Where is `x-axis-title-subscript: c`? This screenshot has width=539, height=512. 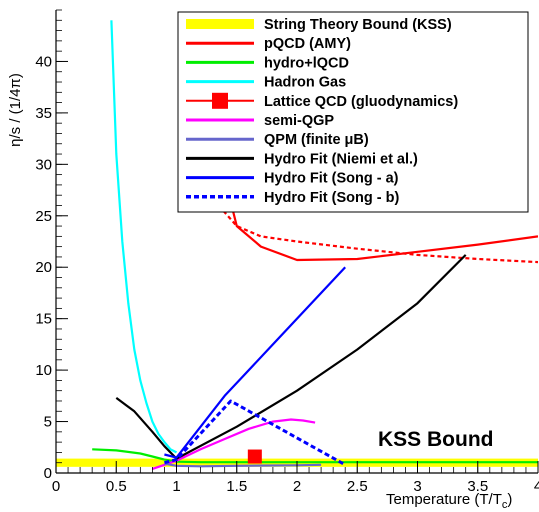 x-axis-title-subscript: c is located at coordinates (505, 505).